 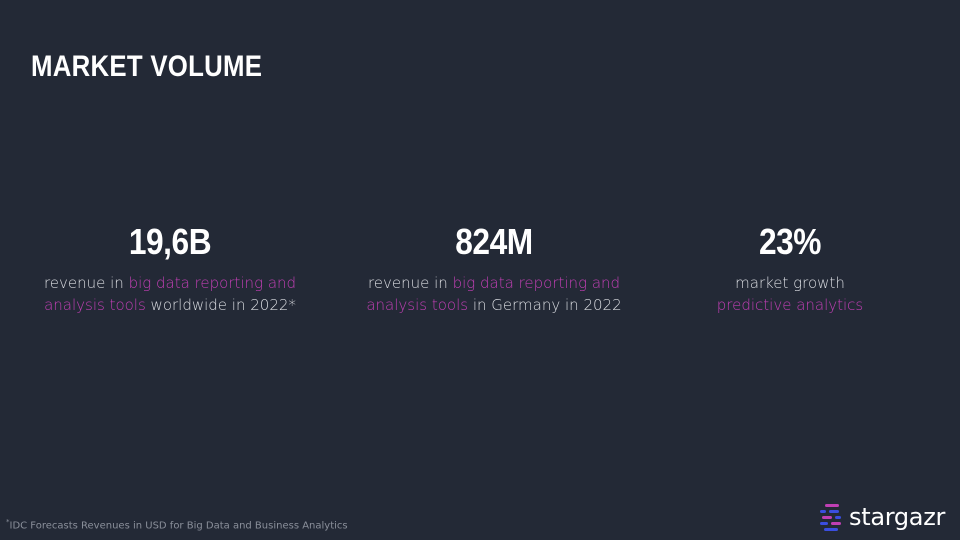 What do you see at coordinates (147, 66) in the screenshot?
I see `slide-title: MARKET VOLUME` at bounding box center [147, 66].